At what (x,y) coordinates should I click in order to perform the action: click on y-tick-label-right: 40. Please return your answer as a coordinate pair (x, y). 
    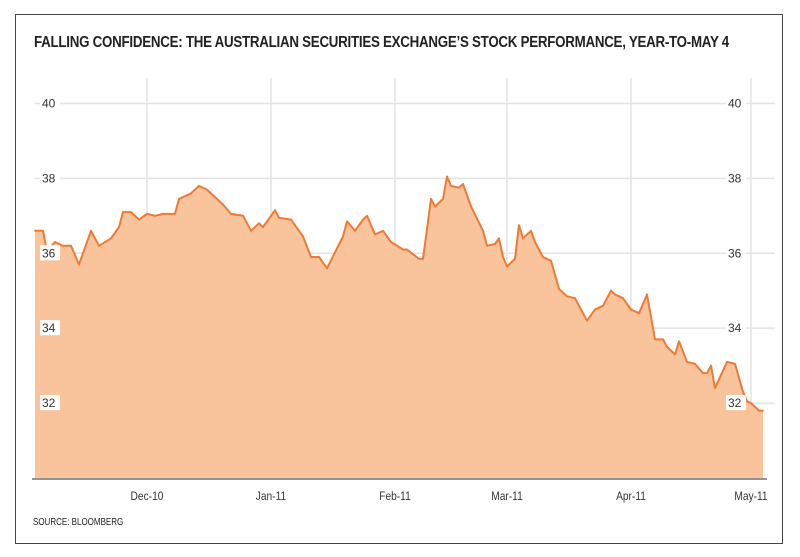
    Looking at the image, I should click on (735, 103).